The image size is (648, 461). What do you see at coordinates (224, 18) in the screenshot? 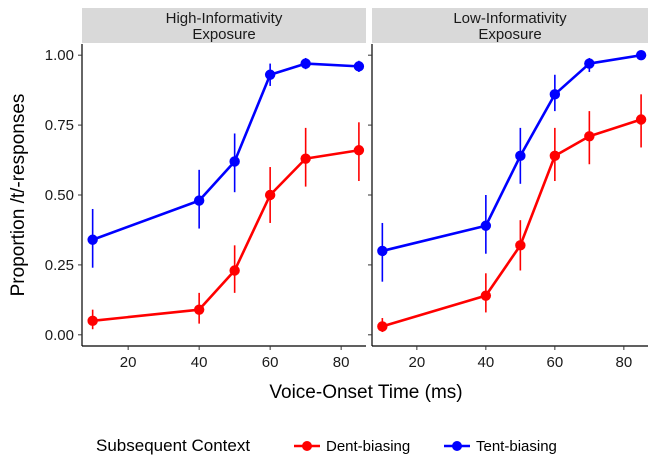
I see `facet-title-line: High-Informativity` at bounding box center [224, 18].